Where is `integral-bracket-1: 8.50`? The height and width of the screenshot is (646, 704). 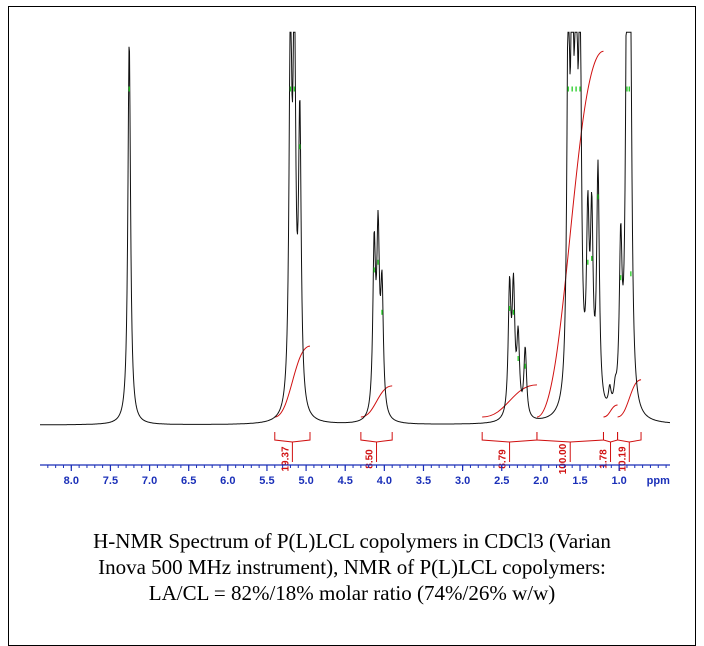
integral-bracket-1: 8.50 is located at coordinates (376, 450).